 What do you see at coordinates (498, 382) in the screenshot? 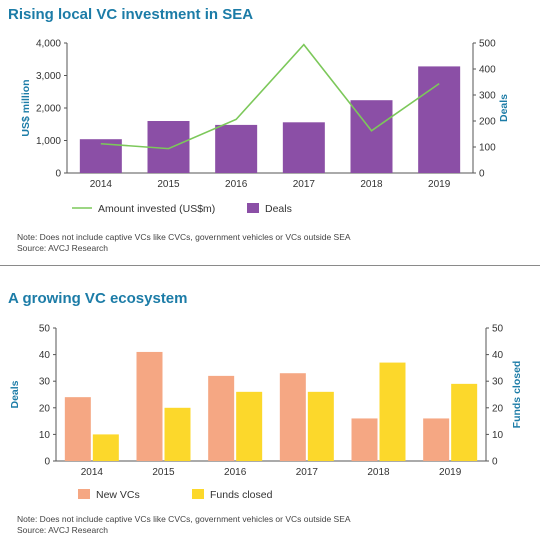
I see `y2-tick-label: 30` at bounding box center [498, 382].